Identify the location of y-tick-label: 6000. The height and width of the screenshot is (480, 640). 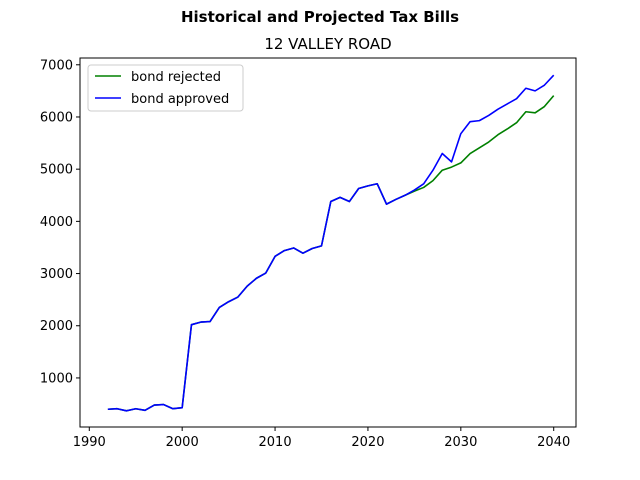
(56, 117).